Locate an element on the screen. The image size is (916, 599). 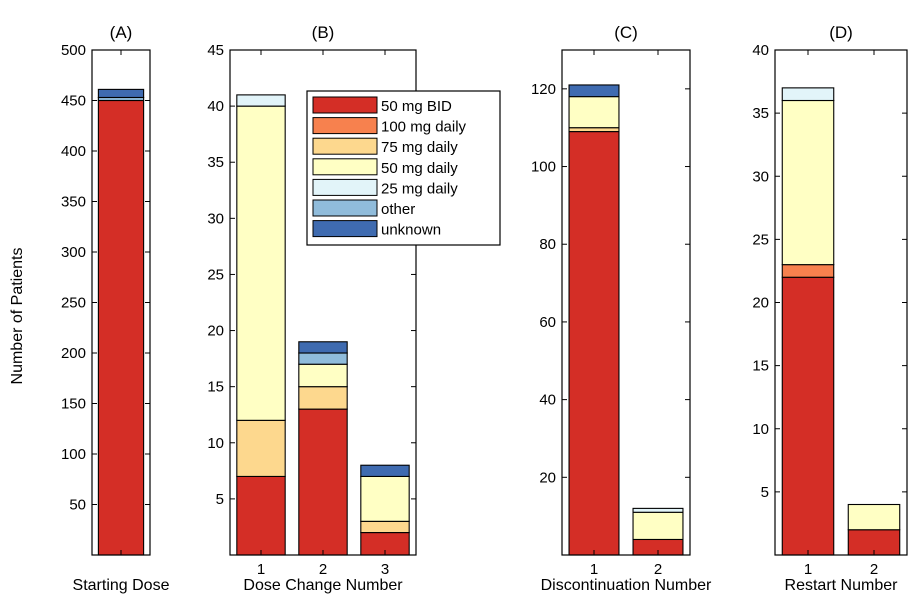
legend-item: unknown is located at coordinates (376, 229).